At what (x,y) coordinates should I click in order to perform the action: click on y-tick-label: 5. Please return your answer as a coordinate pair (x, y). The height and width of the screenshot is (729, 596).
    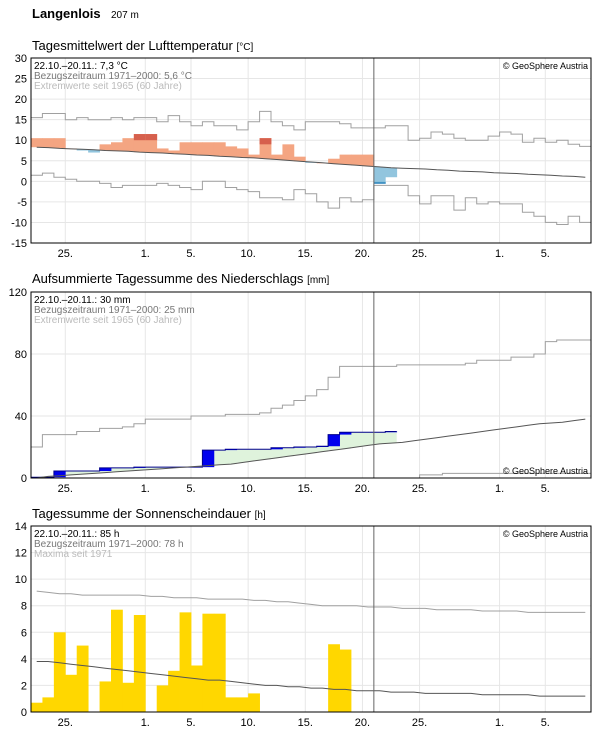
    Looking at the image, I should click on (24, 162).